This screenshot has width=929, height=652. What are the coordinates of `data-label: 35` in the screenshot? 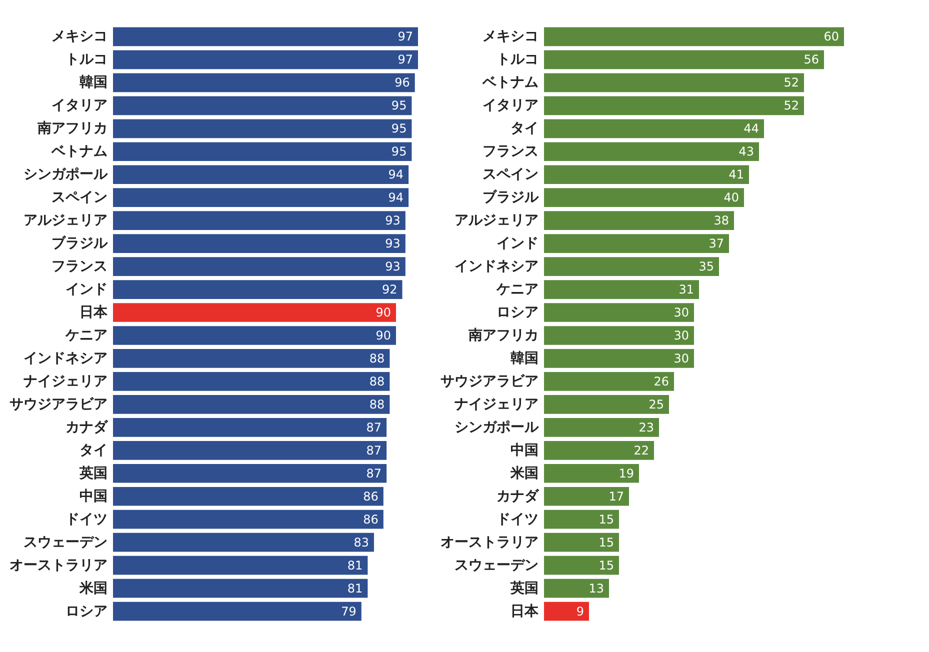 It's located at (706, 267).